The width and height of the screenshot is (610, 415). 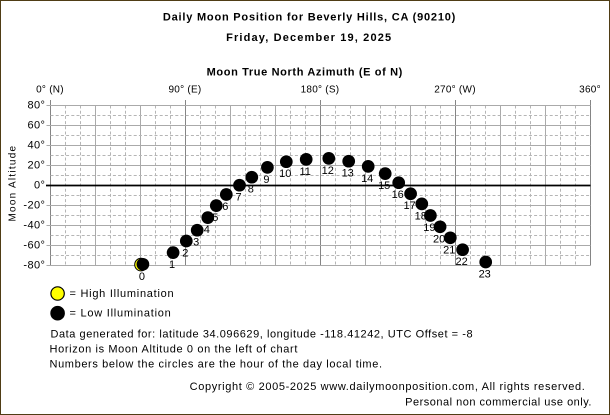 What do you see at coordinates (328, 171) in the screenshot?
I see `svg-text: 12` at bounding box center [328, 171].